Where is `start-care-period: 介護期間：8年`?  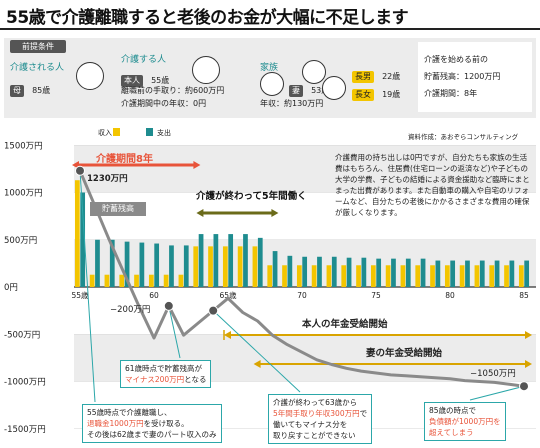 start-care-period: 介護期間：8年 is located at coordinates (451, 93).